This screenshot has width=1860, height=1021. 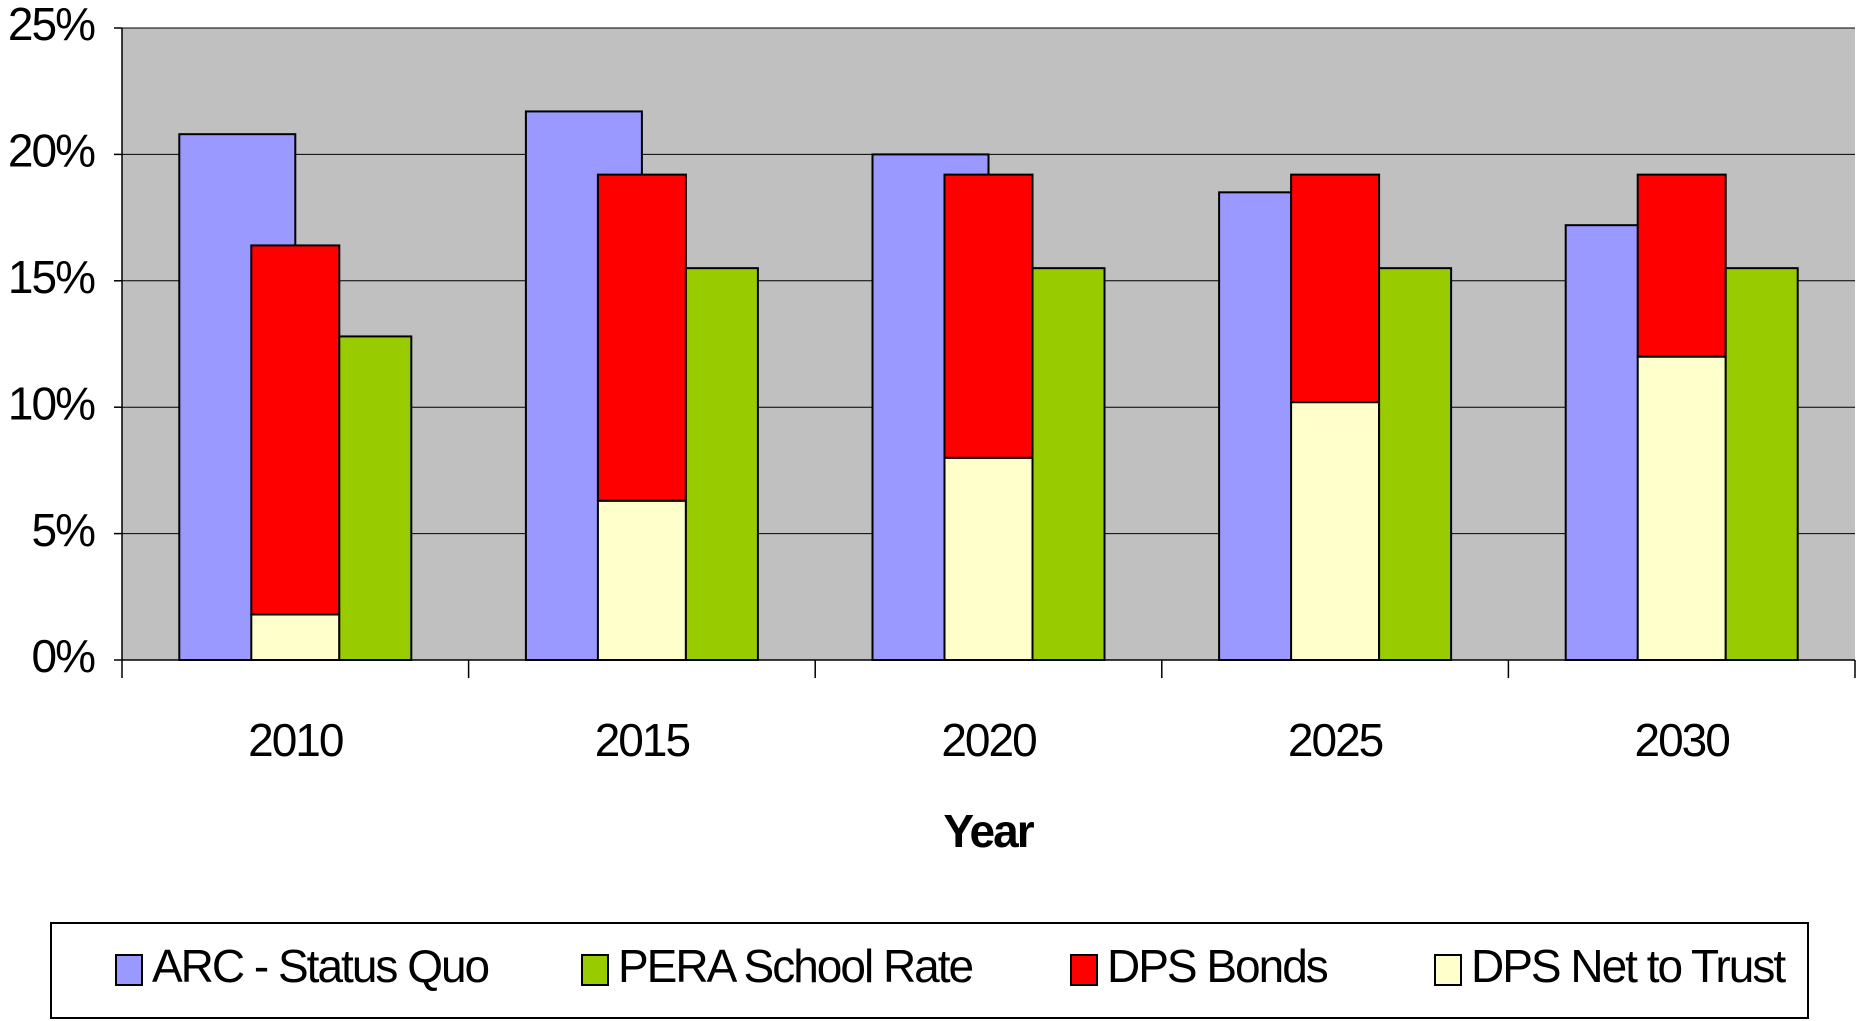 I want to click on legend-label: DPS Net to Trust, so click(x=1628, y=966).